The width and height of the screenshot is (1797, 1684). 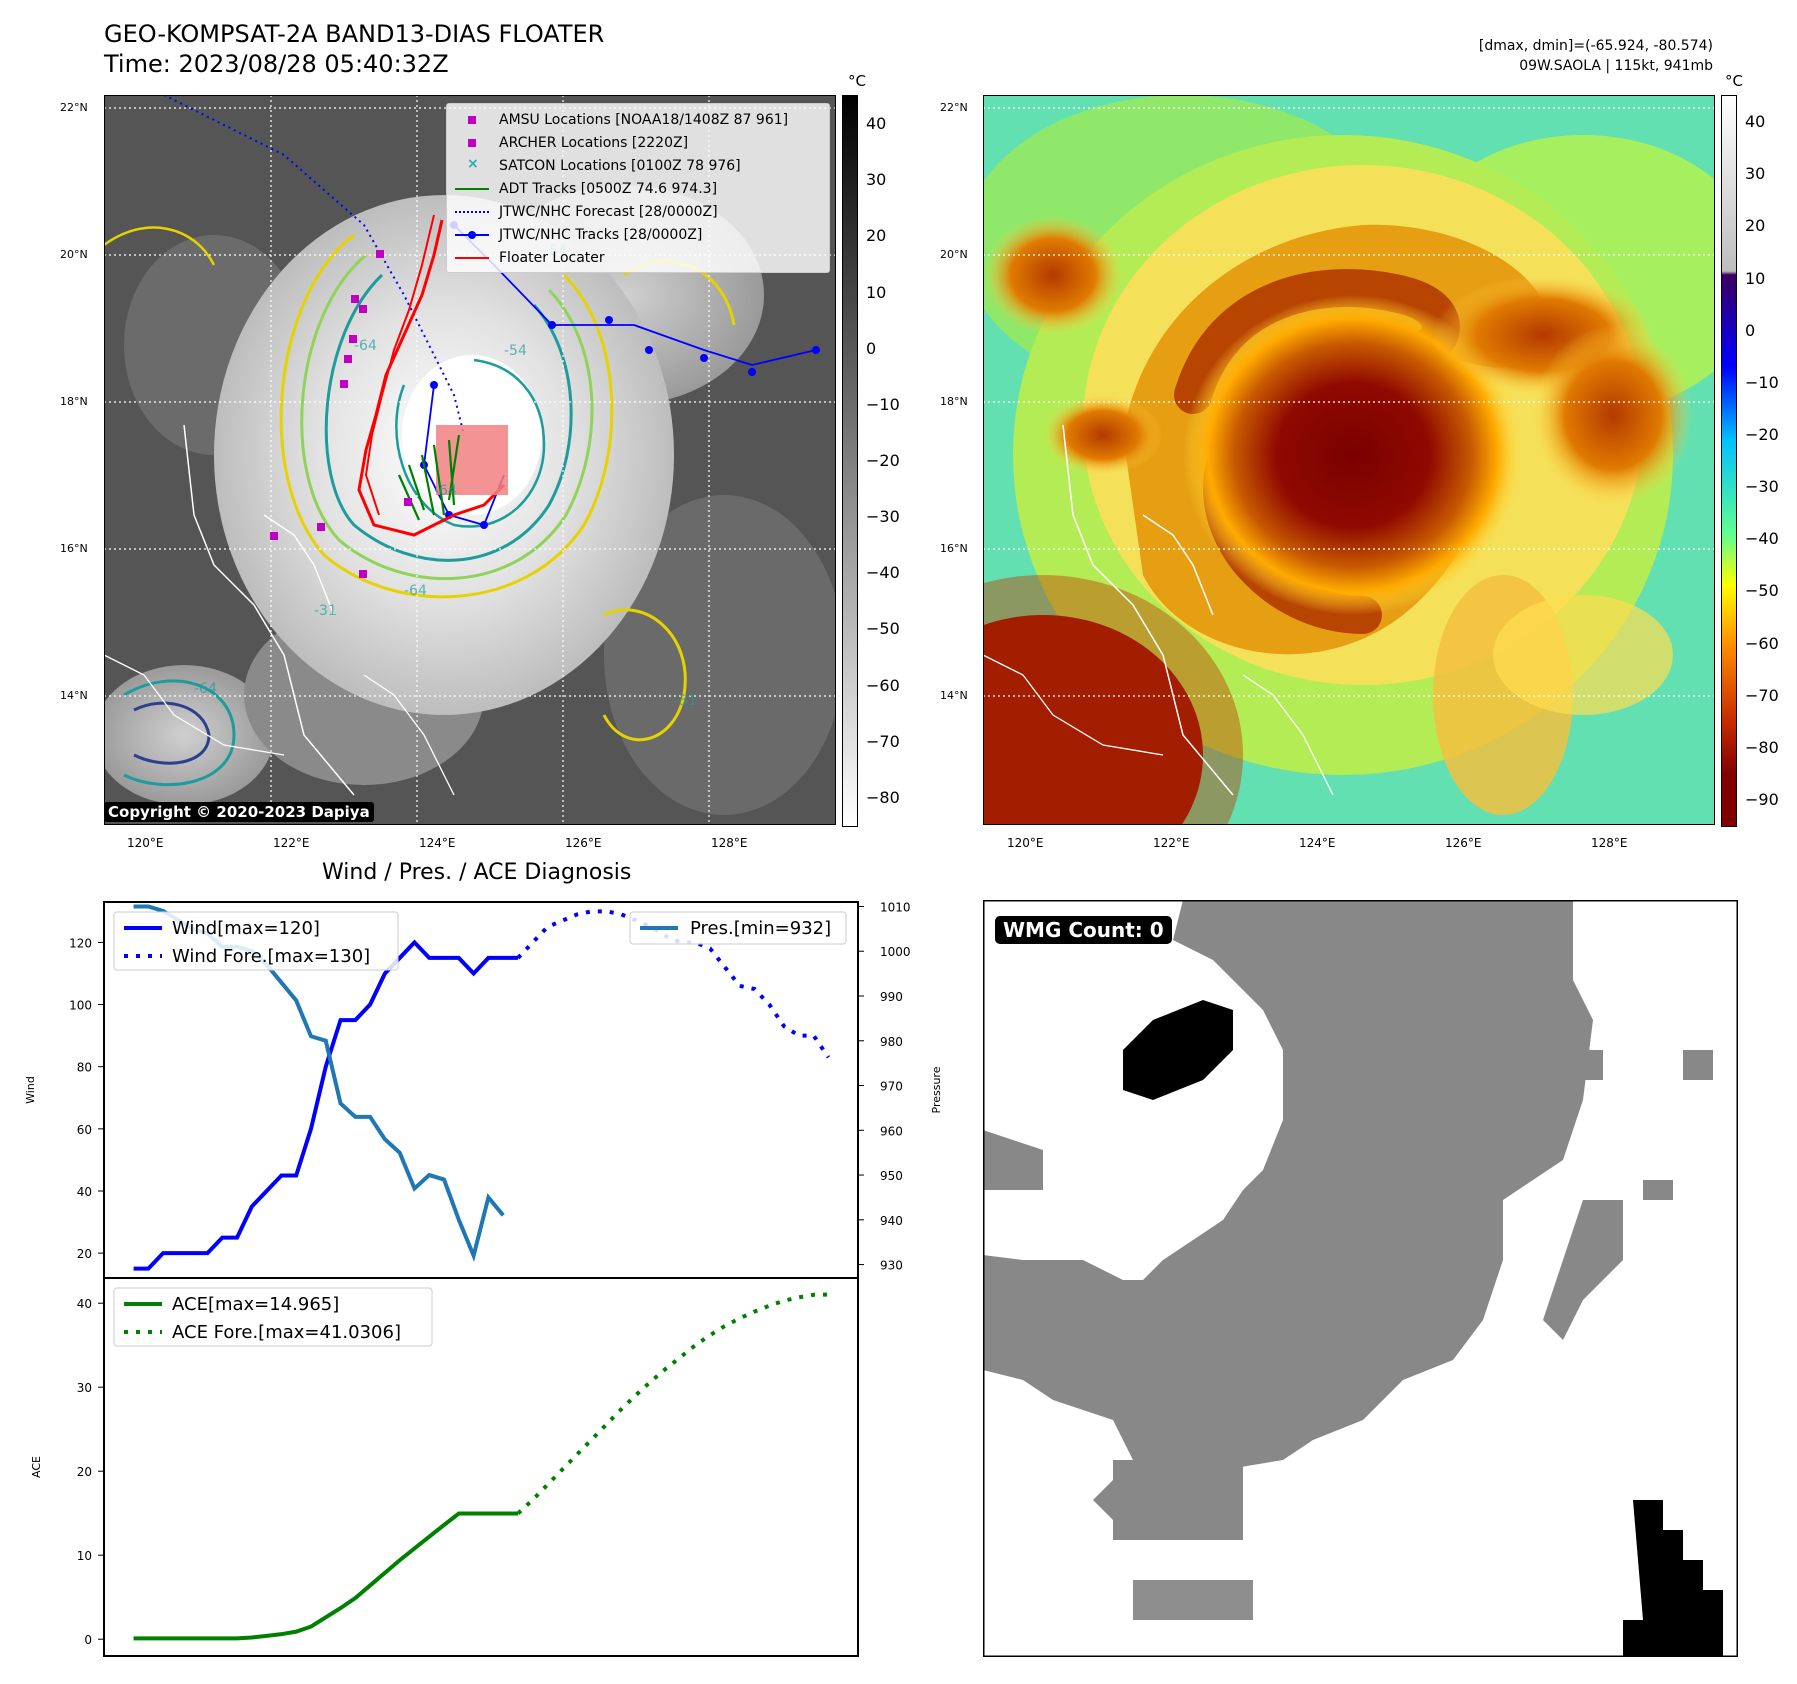 I want to click on contour-green, so click(x=447, y=417).